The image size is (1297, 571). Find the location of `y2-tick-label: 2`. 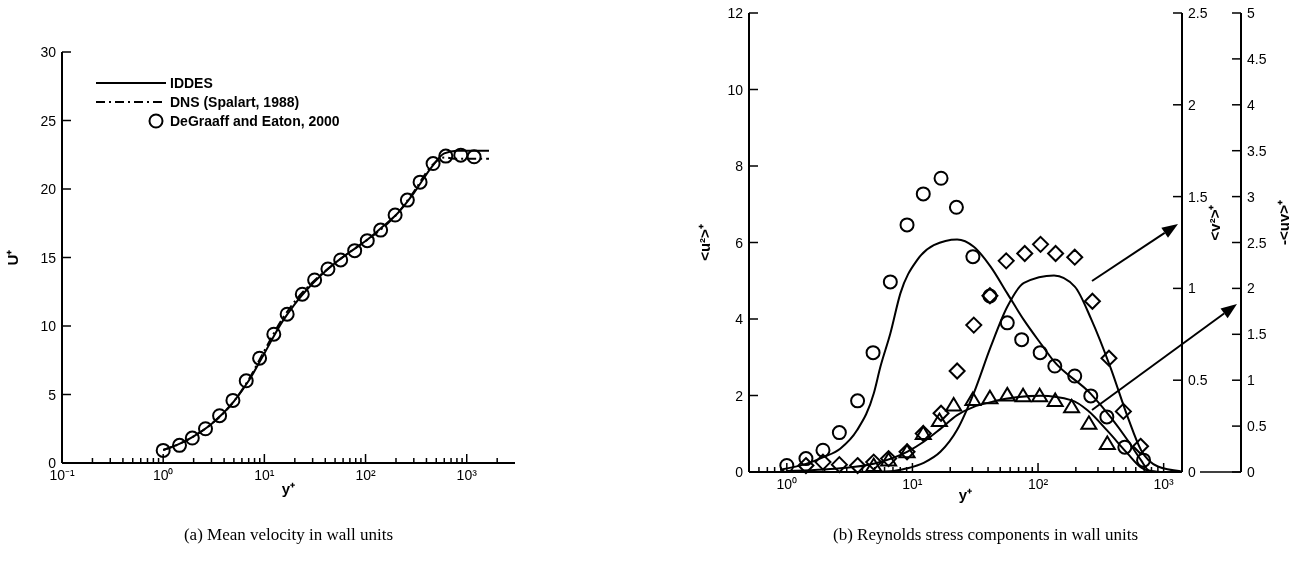

y2-tick-label: 2 is located at coordinates (1192, 104).